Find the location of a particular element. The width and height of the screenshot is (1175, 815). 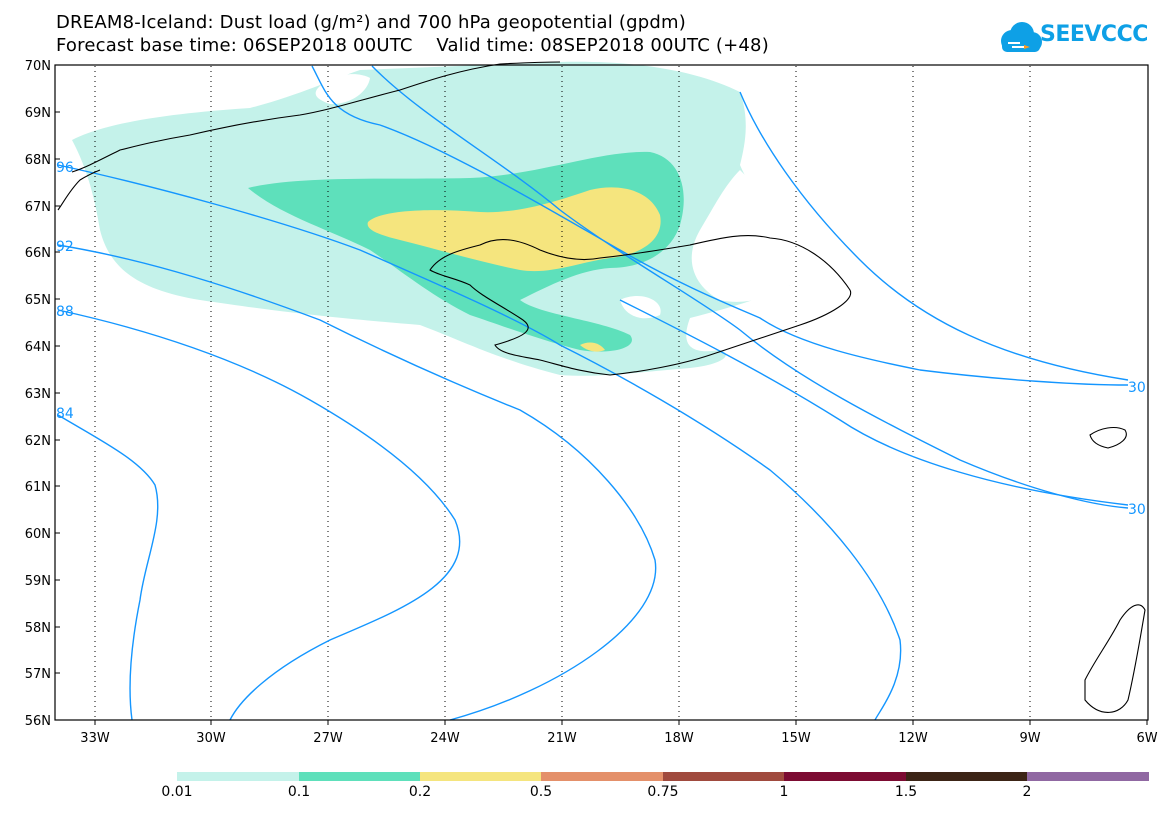

contour-label: 96 is located at coordinates (65, 168).